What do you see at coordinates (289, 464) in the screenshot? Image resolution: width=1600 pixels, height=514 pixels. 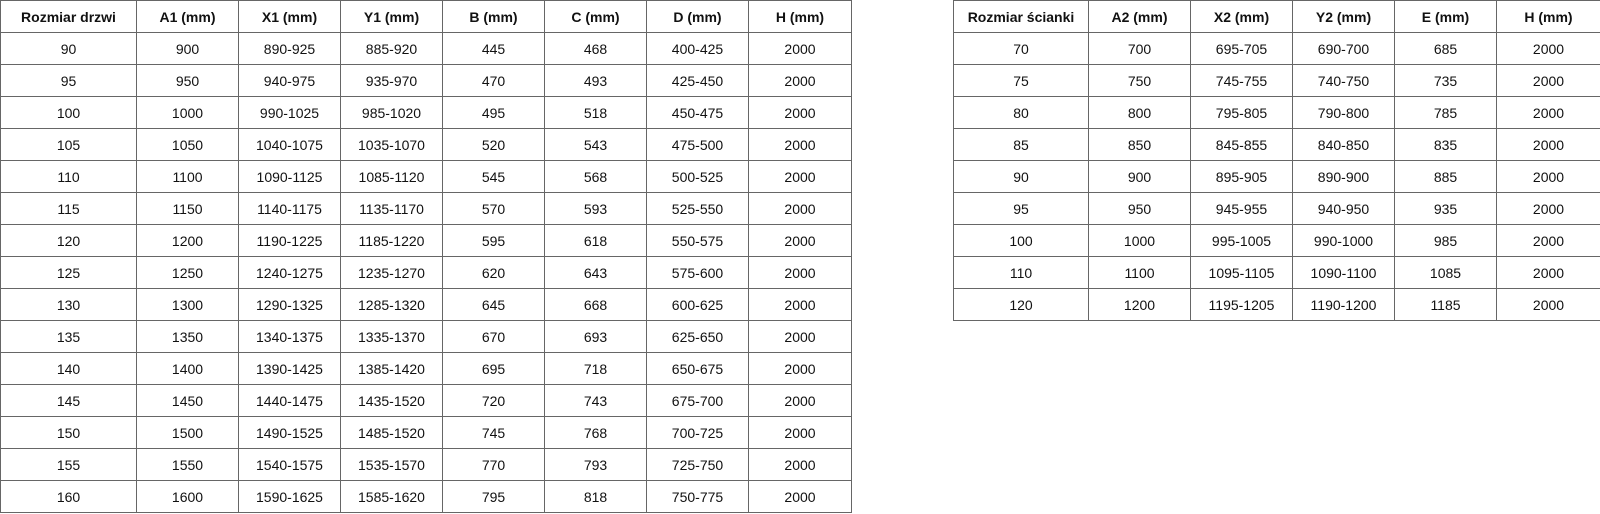 I see `table-cell: 1540-1575` at bounding box center [289, 464].